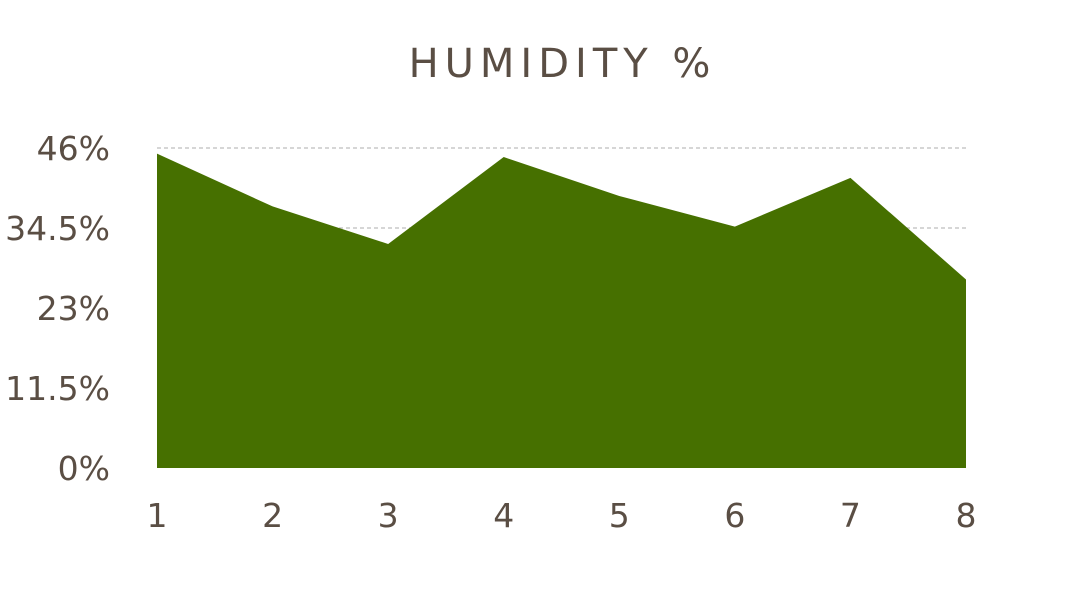  What do you see at coordinates (850, 515) in the screenshot?
I see `x-tick-label-7: 7` at bounding box center [850, 515].